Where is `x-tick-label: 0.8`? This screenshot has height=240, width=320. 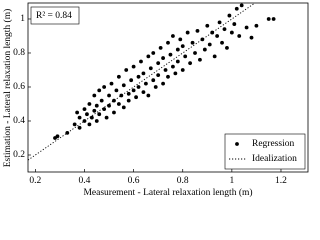 x-tick-label: 0.8 is located at coordinates (183, 181).